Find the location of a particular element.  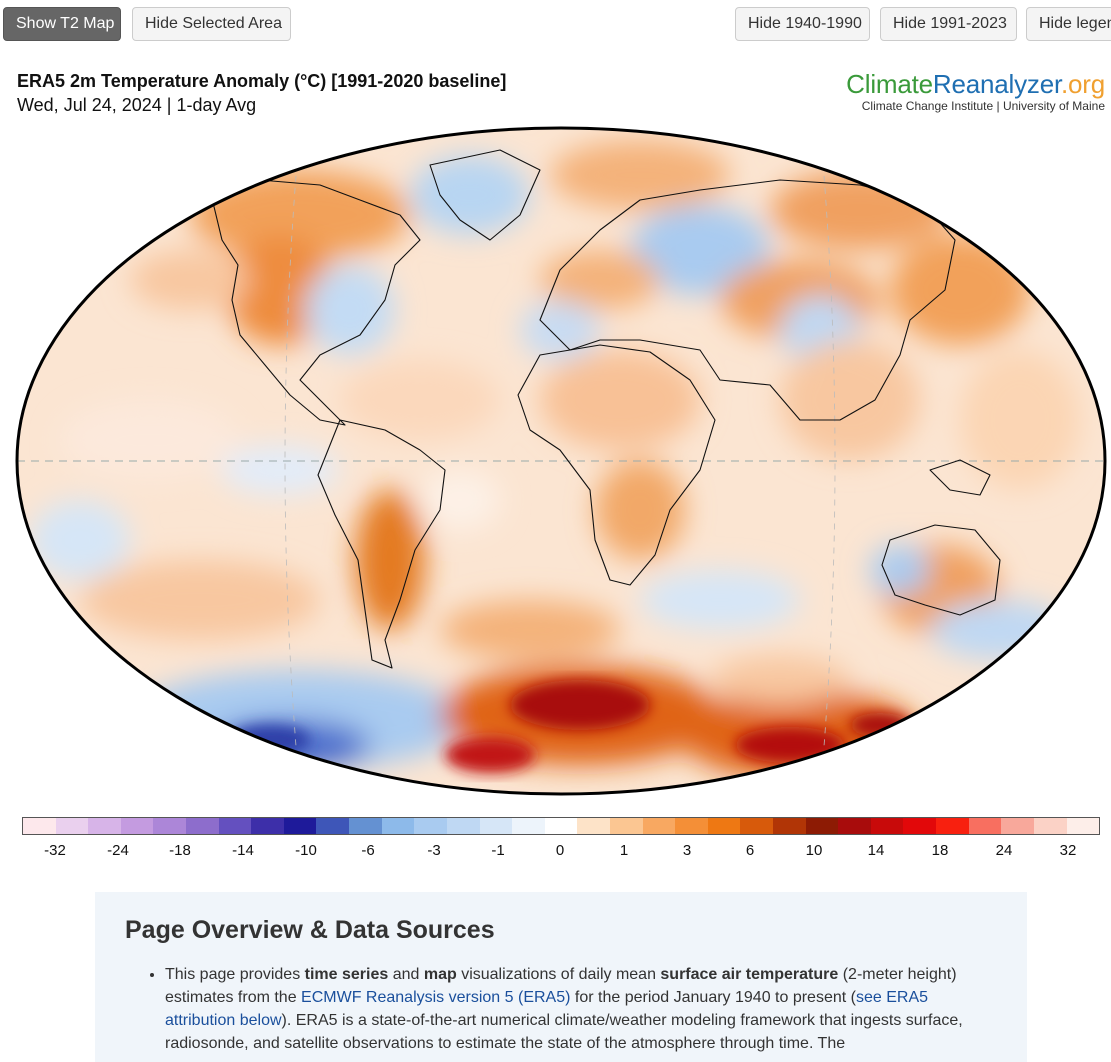

colorbar-tick-label: -24 is located at coordinates (118, 850).